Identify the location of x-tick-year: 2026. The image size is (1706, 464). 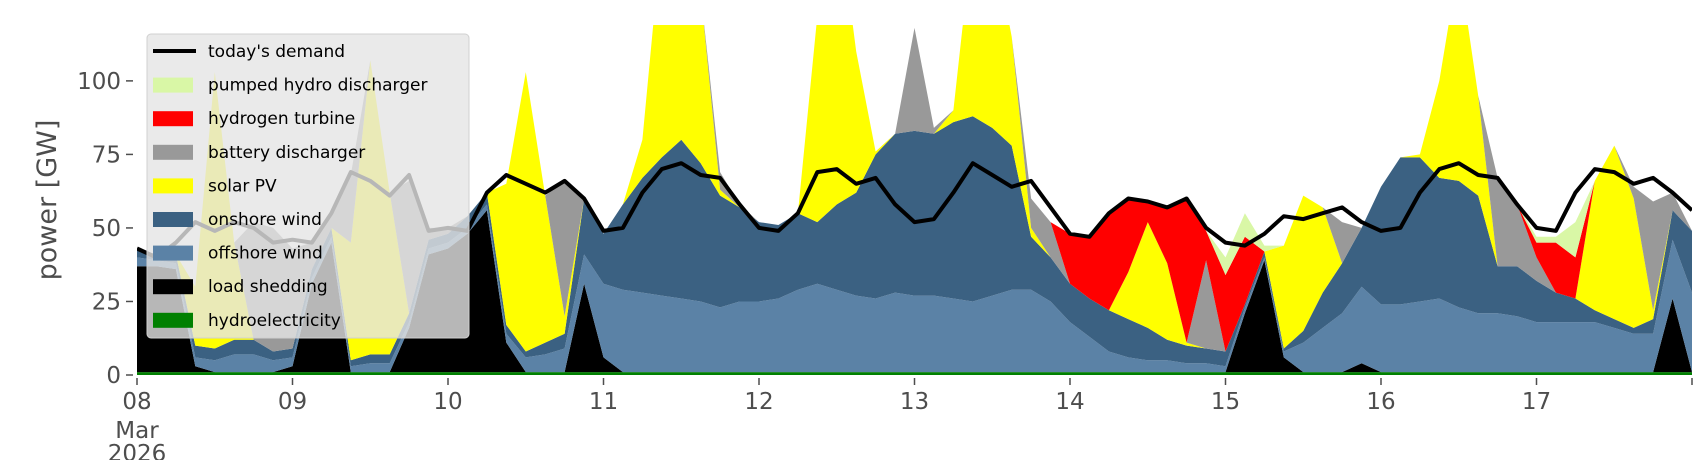
(137, 450).